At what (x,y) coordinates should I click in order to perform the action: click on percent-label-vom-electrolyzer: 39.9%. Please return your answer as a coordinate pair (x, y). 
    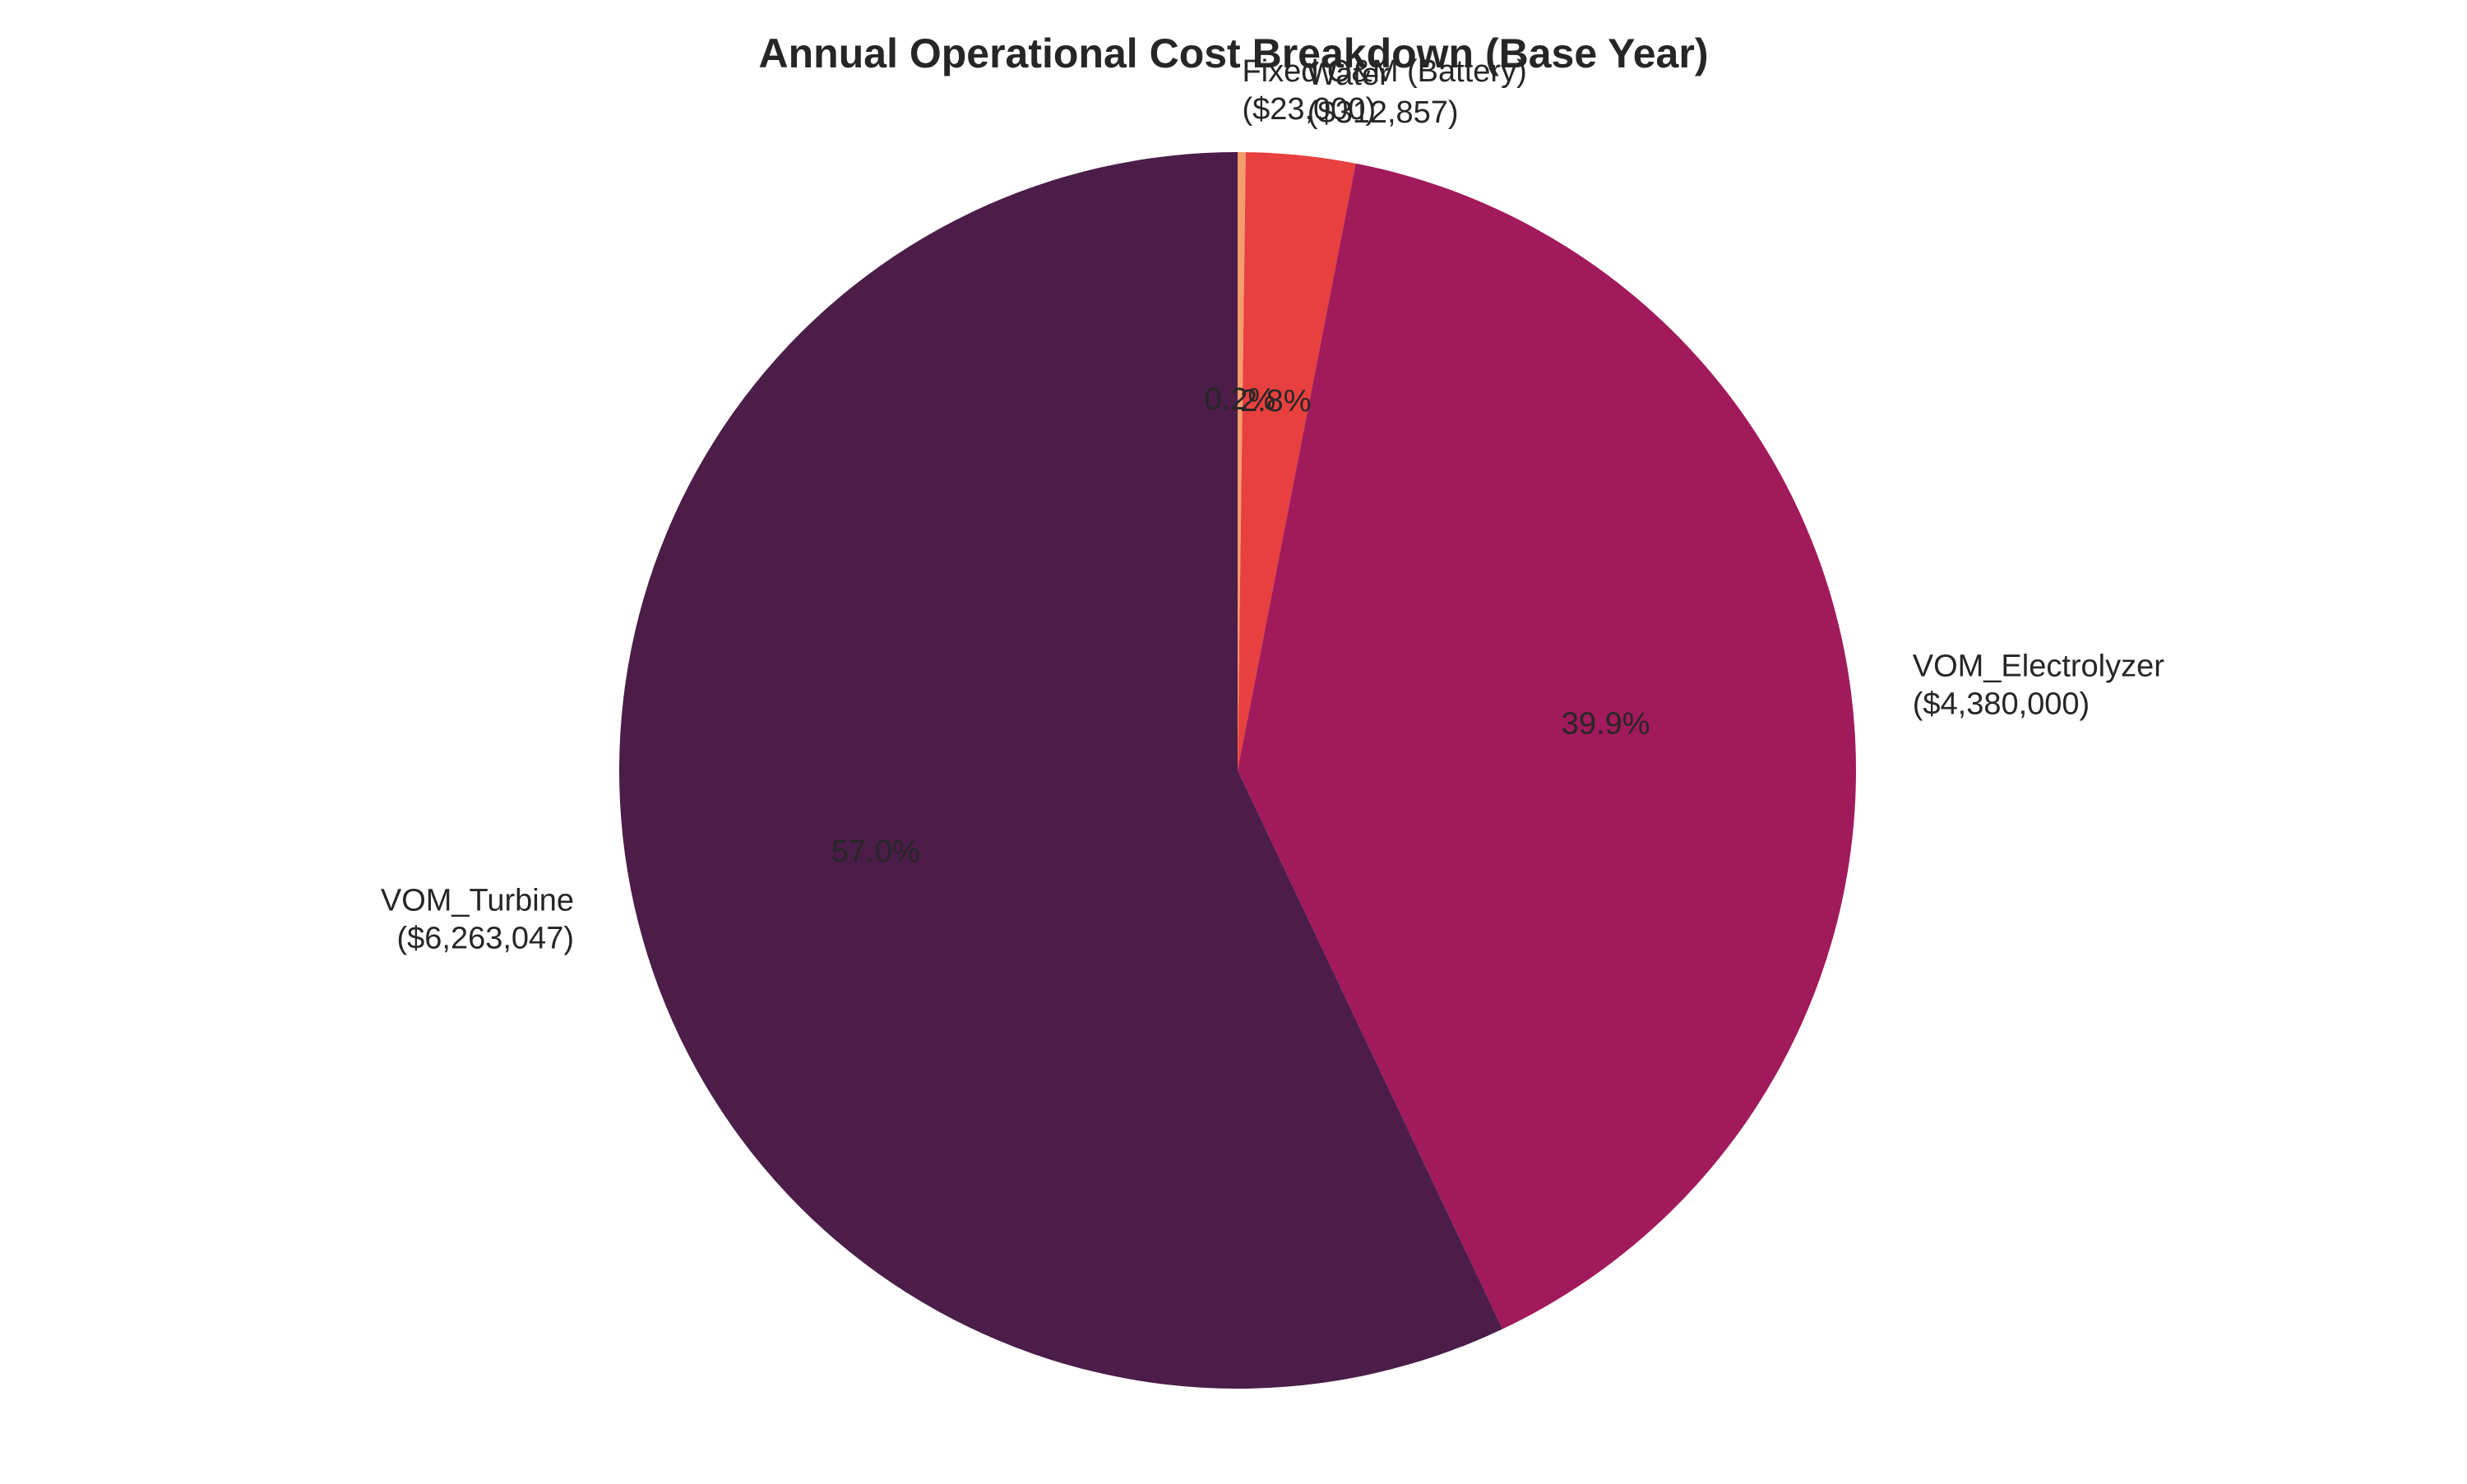
    Looking at the image, I should click on (1606, 724).